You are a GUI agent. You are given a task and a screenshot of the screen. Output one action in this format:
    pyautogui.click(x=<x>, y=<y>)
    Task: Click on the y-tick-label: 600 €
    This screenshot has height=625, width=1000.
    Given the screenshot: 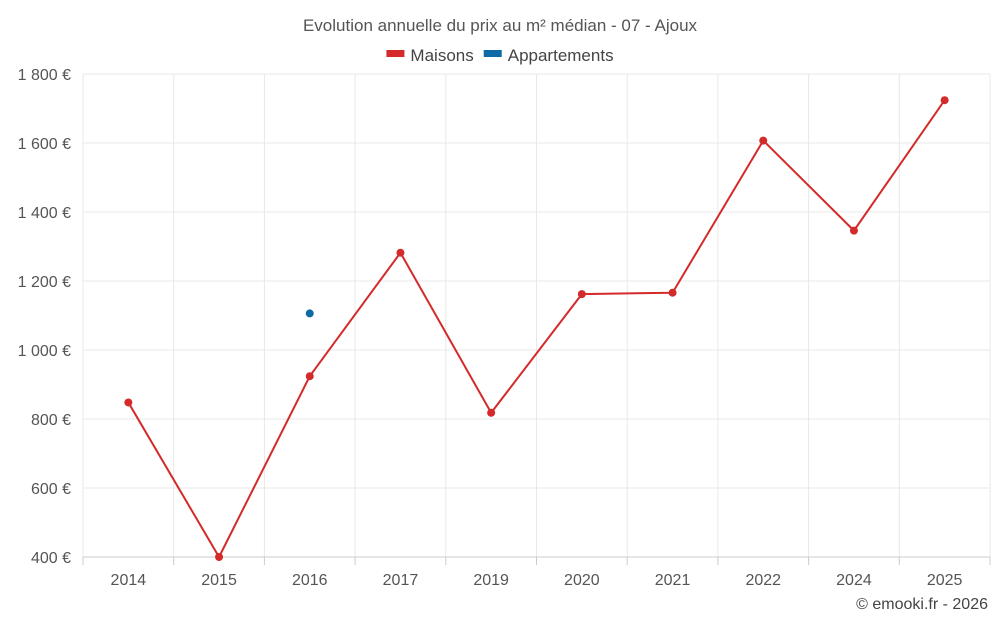 What is the action you would take?
    pyautogui.click(x=51, y=489)
    